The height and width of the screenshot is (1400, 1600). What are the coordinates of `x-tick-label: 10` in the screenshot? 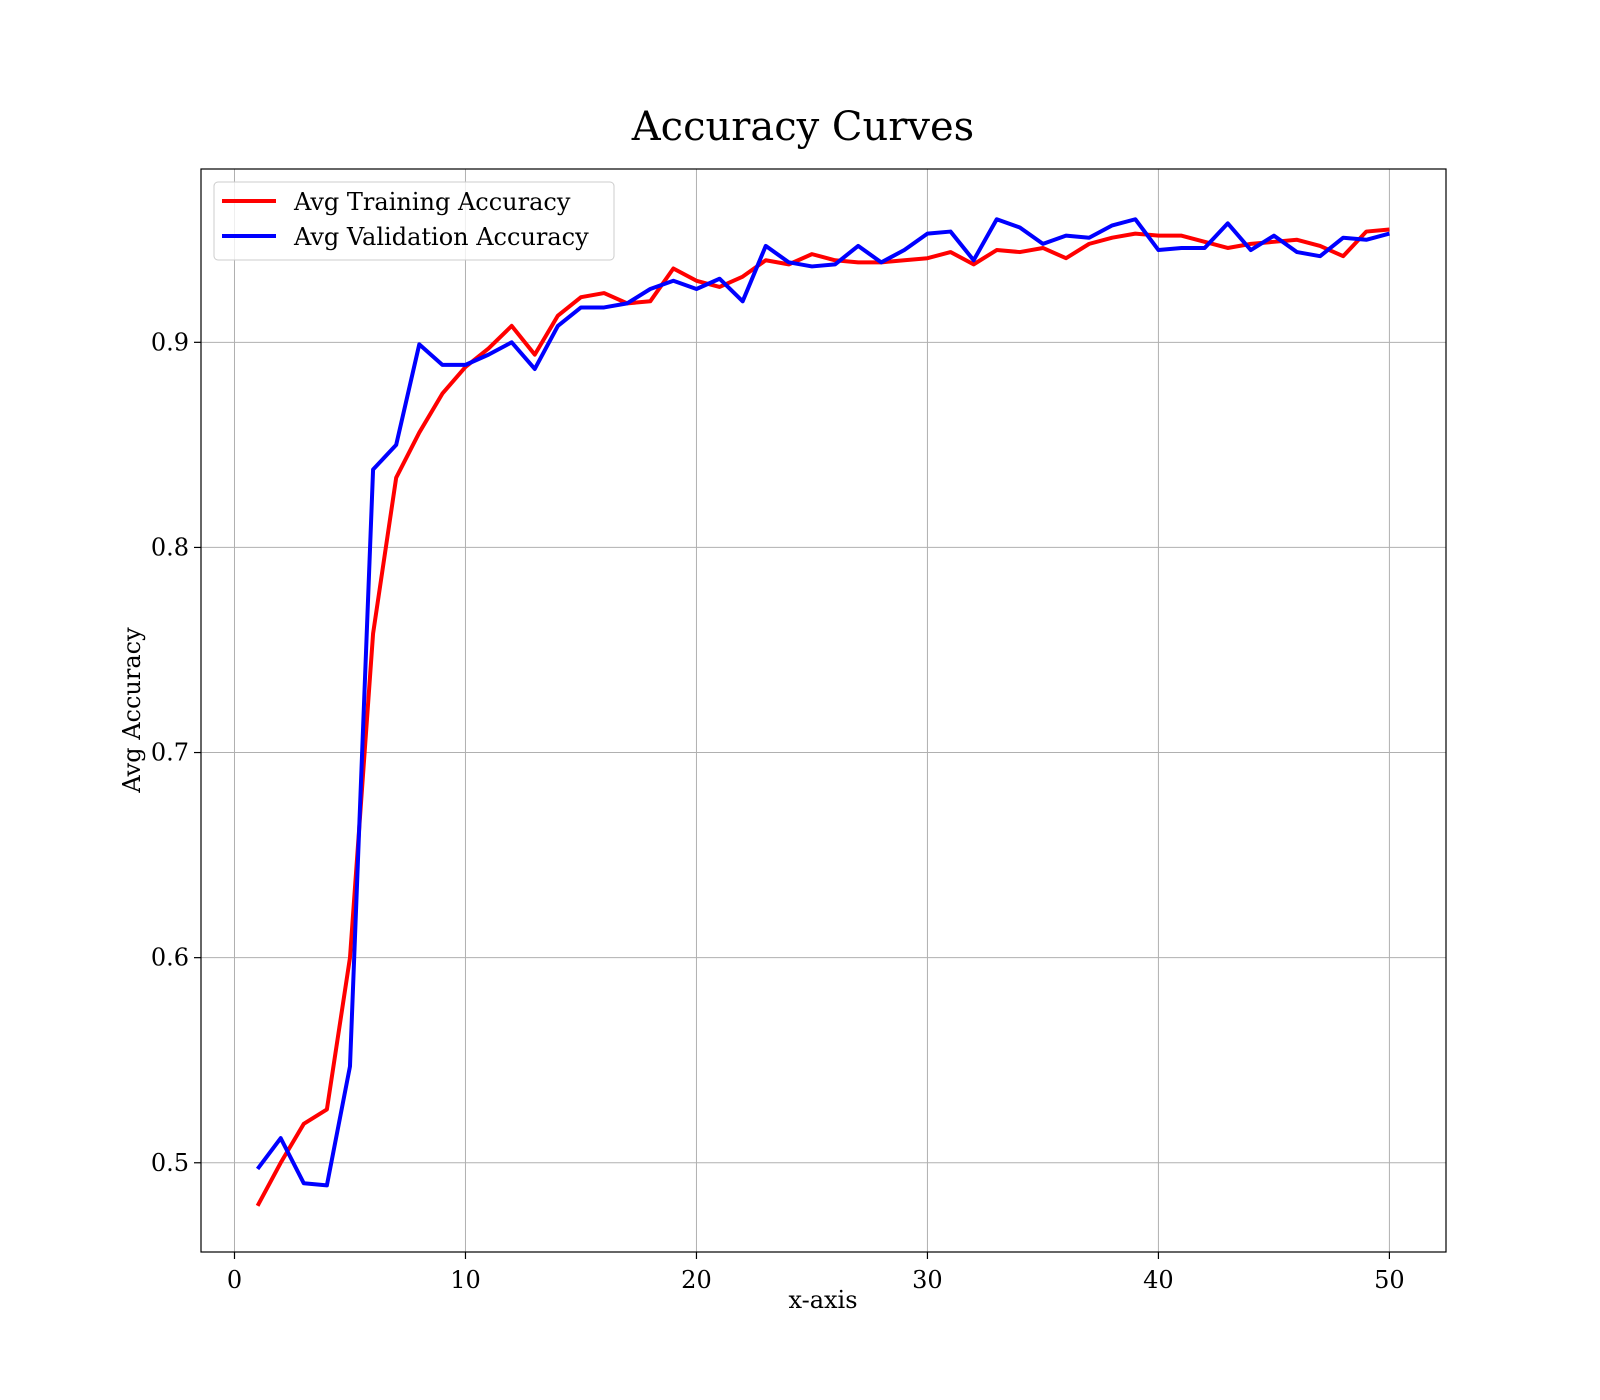 It's located at (465, 1280).